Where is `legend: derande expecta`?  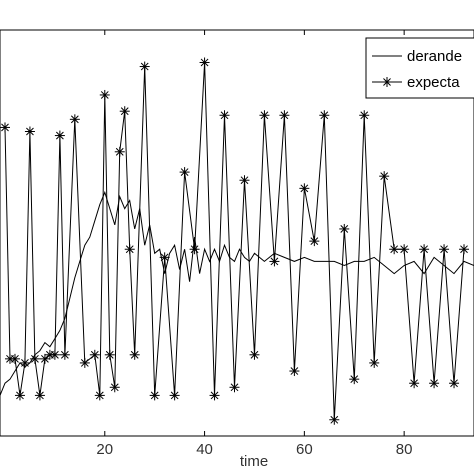 legend: derande expecta is located at coordinates (419, 68).